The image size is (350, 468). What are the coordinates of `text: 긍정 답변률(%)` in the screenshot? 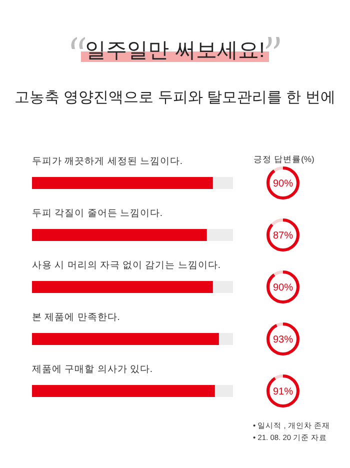 It's located at (284, 160).